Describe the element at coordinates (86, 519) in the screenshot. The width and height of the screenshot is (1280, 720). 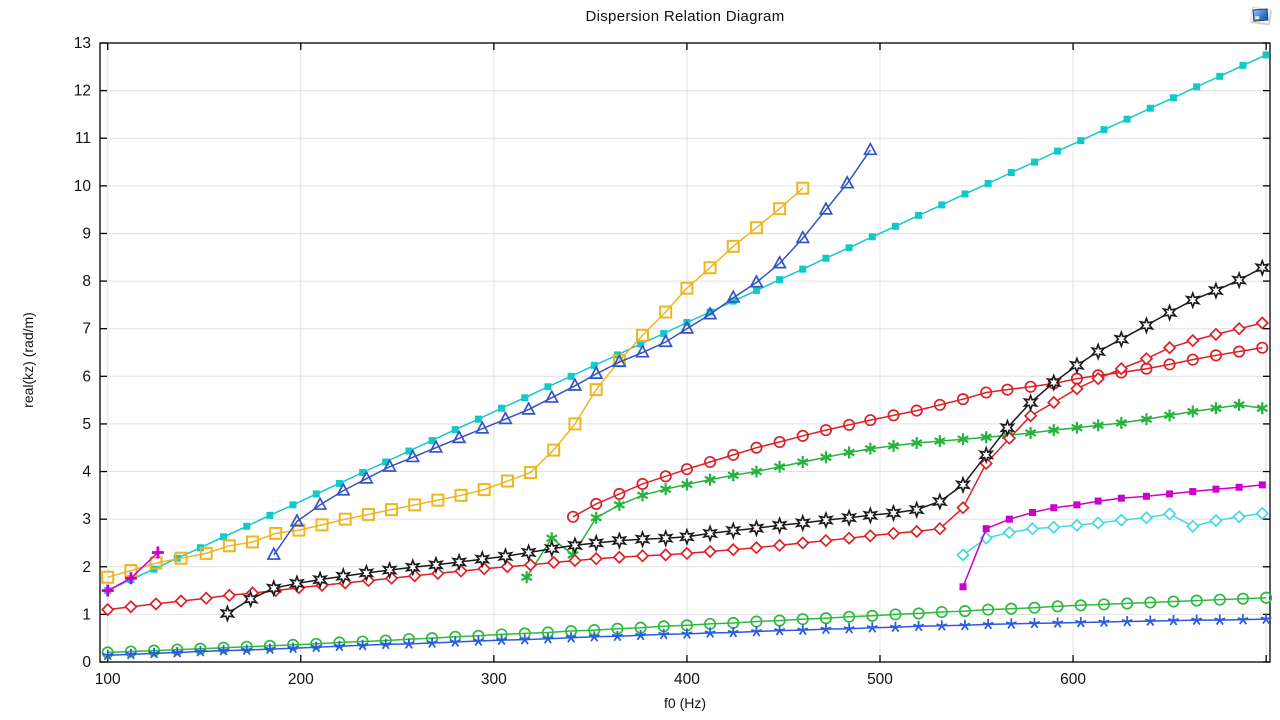
I see `svg-text: 3` at that location.